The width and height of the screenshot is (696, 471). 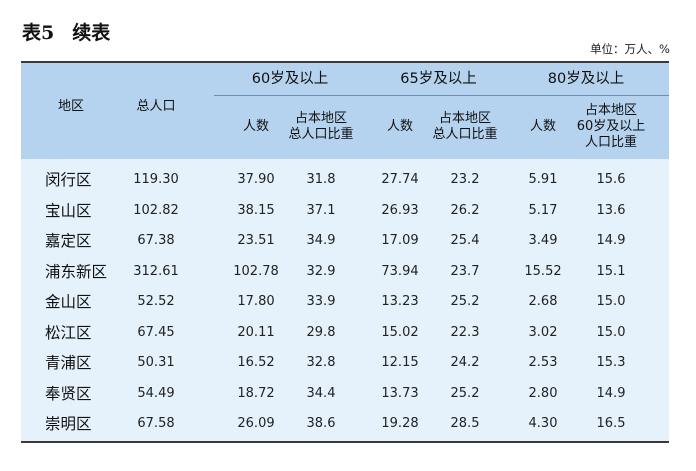 I want to click on cell-count-60: 38.15, so click(x=256, y=210).